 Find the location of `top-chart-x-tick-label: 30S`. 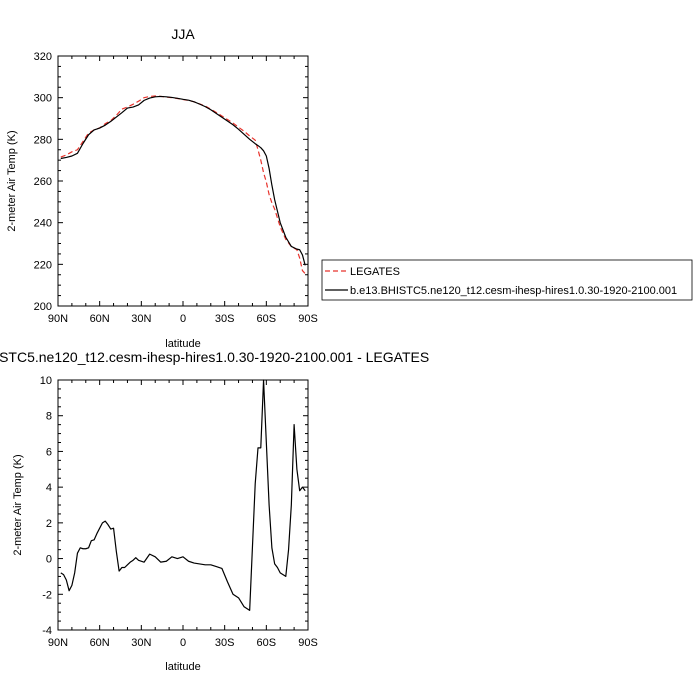

top-chart-x-tick-label: 30S is located at coordinates (225, 319).